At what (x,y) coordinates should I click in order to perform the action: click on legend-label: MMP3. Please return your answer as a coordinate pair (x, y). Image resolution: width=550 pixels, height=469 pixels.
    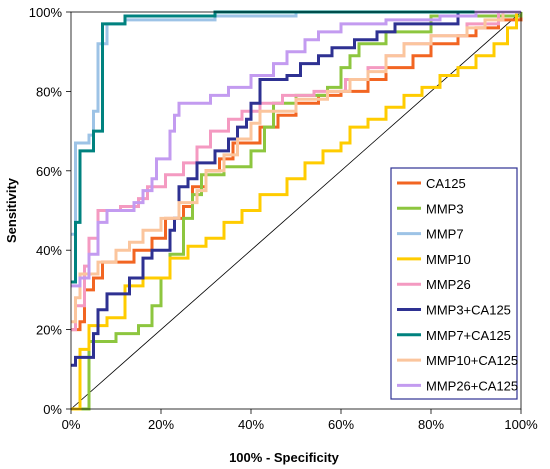
    Looking at the image, I should click on (445, 208).